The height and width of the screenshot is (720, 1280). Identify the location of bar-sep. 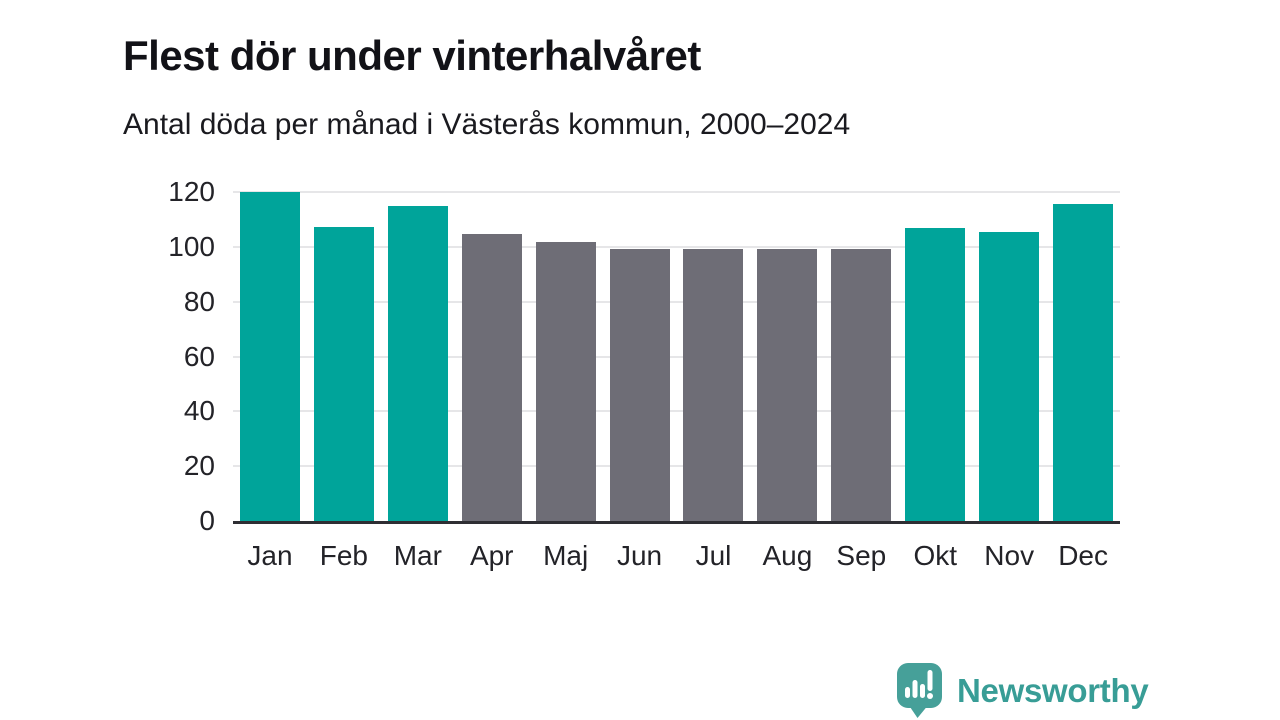
(861, 385).